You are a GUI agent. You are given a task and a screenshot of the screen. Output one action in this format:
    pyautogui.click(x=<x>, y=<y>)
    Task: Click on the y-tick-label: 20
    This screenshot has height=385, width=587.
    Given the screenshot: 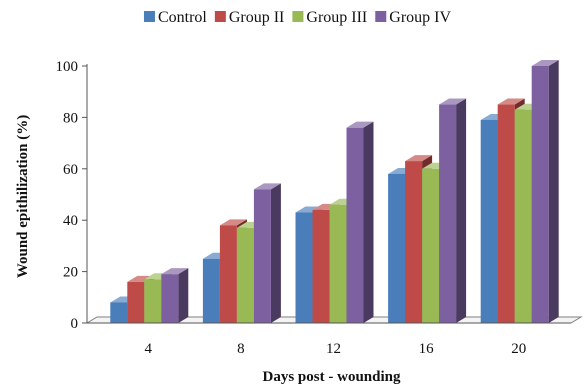 What is the action you would take?
    pyautogui.click(x=70, y=273)
    